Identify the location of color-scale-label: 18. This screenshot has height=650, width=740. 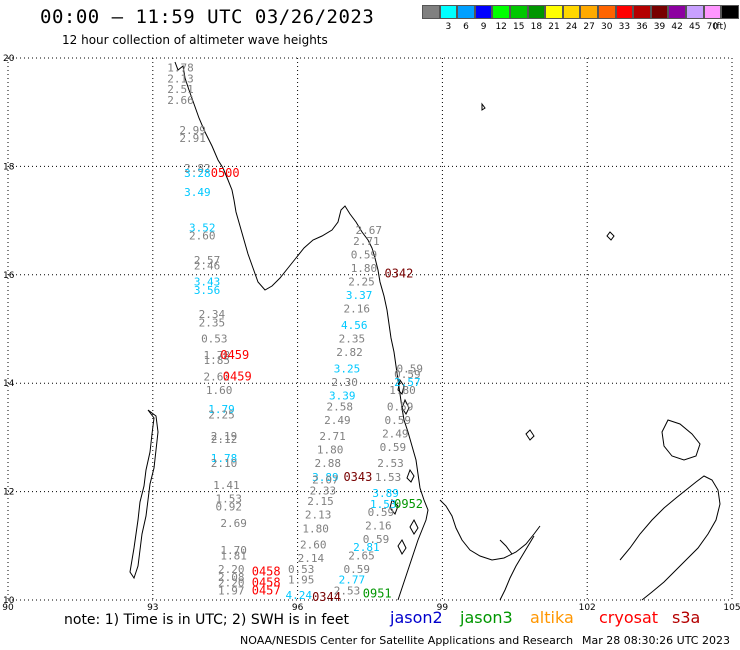
(536, 27).